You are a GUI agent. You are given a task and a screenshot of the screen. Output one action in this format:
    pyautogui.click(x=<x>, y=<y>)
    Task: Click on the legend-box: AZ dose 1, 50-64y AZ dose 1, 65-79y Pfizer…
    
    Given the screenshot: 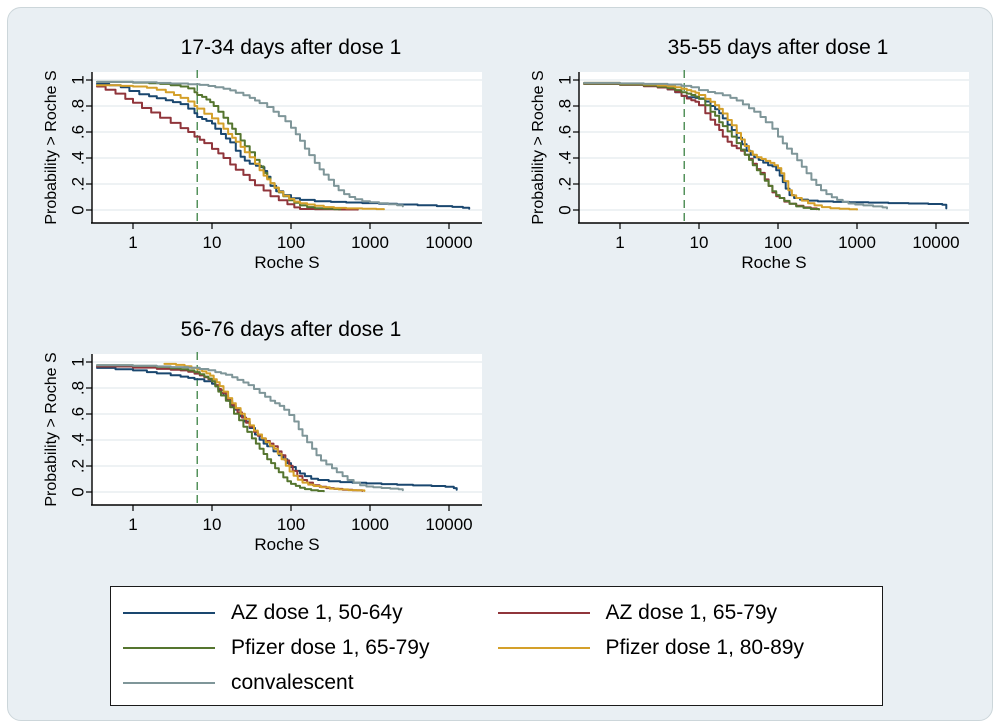 What is the action you would take?
    pyautogui.click(x=496, y=646)
    